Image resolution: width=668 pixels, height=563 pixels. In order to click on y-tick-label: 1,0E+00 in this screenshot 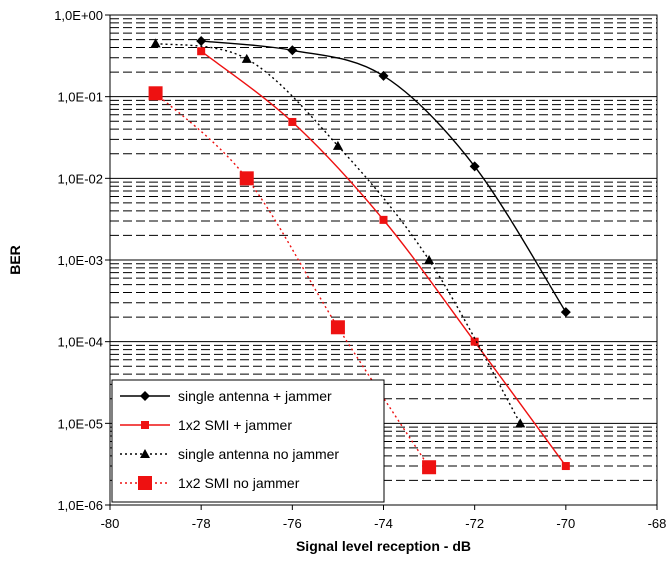, I will do `click(78, 15)`.